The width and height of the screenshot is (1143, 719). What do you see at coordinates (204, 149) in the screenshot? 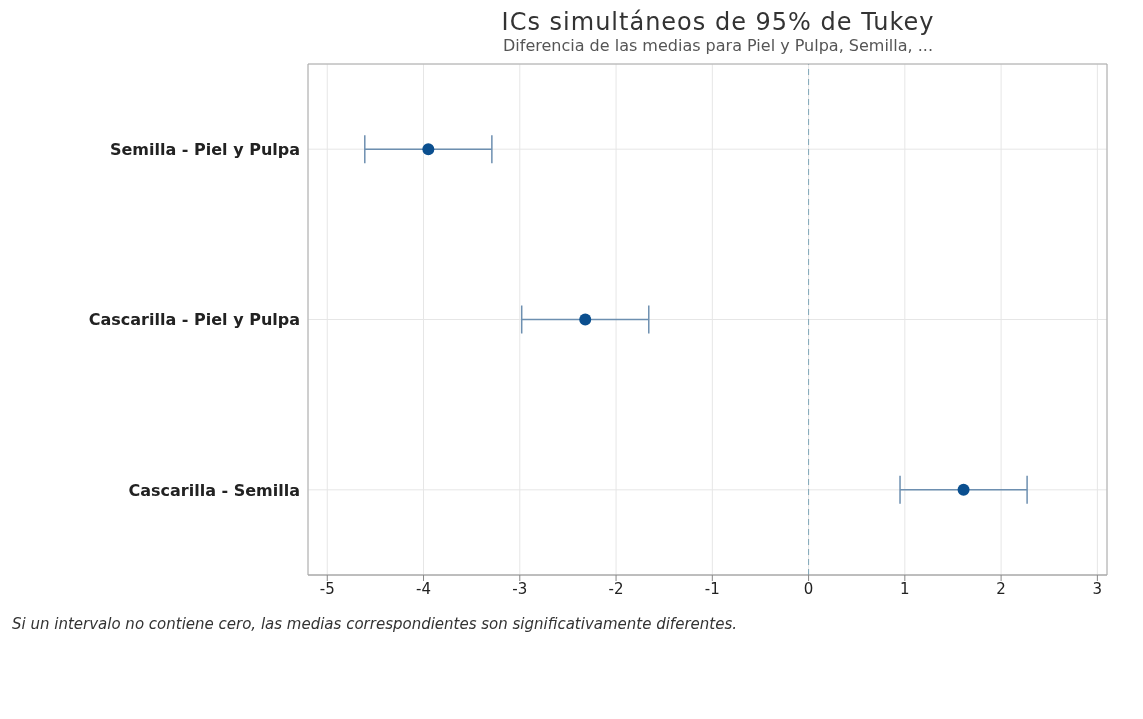
I see `y-tick-label: Semilla - Piel y Pulpa` at bounding box center [204, 149].